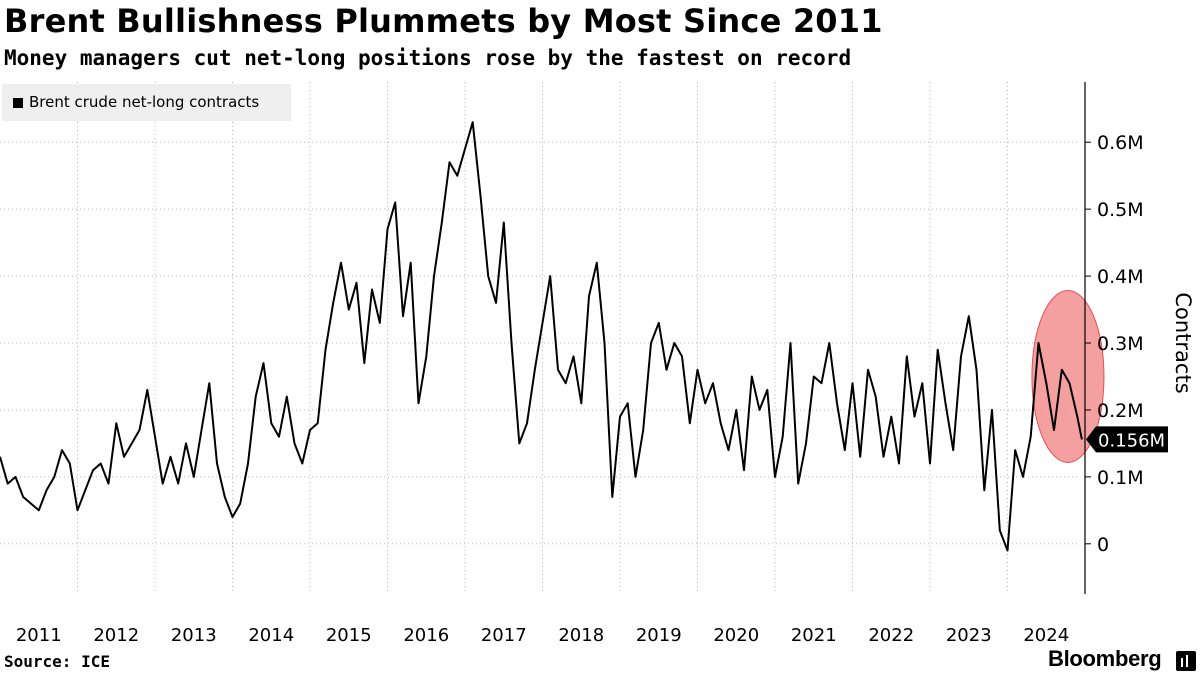 The image size is (1200, 675). I want to click on x-tick-label: 2022, so click(891, 635).